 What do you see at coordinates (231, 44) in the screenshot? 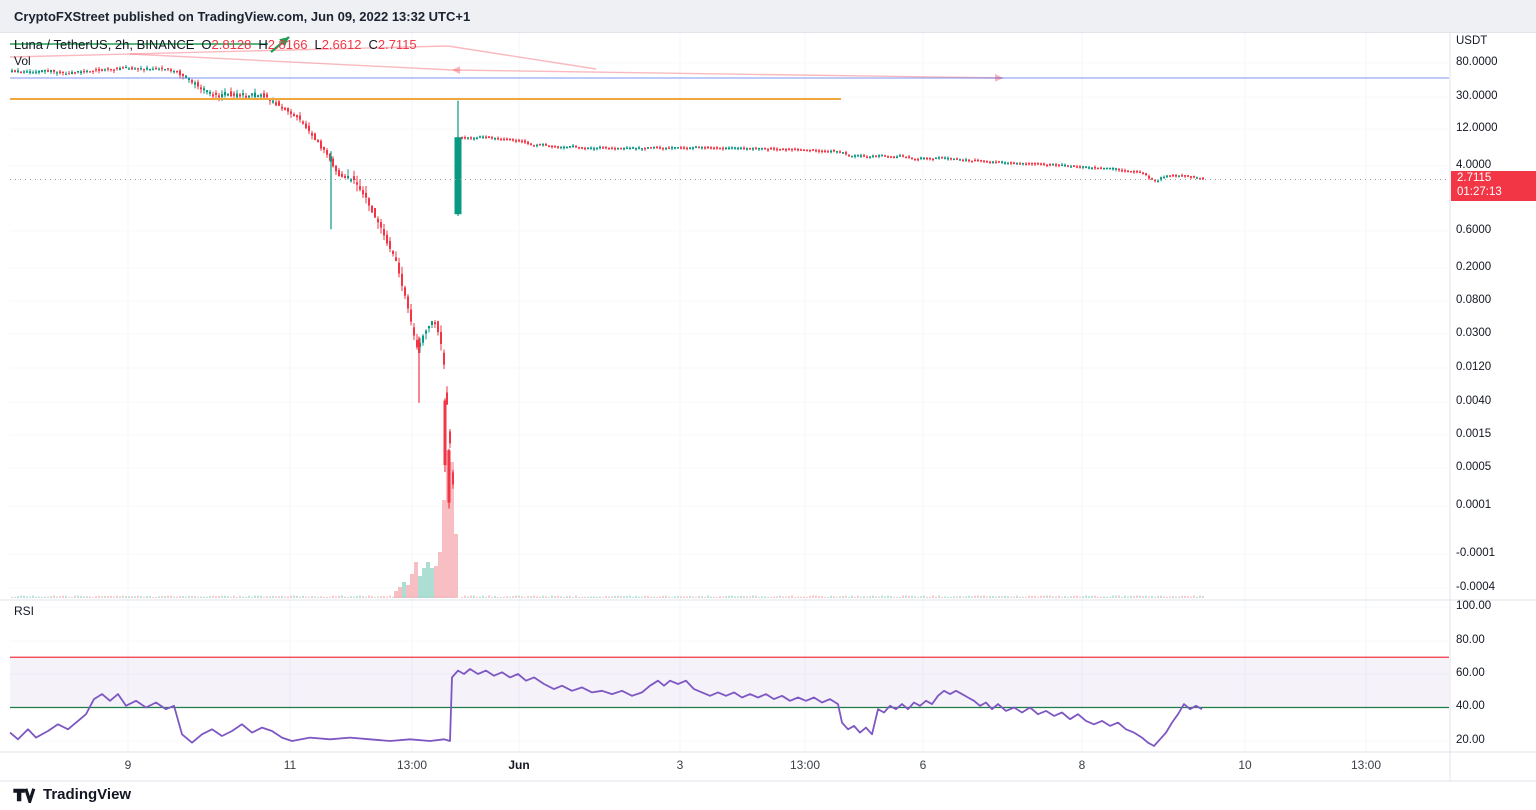
I see `ohlc-open-value: 2.8128` at bounding box center [231, 44].